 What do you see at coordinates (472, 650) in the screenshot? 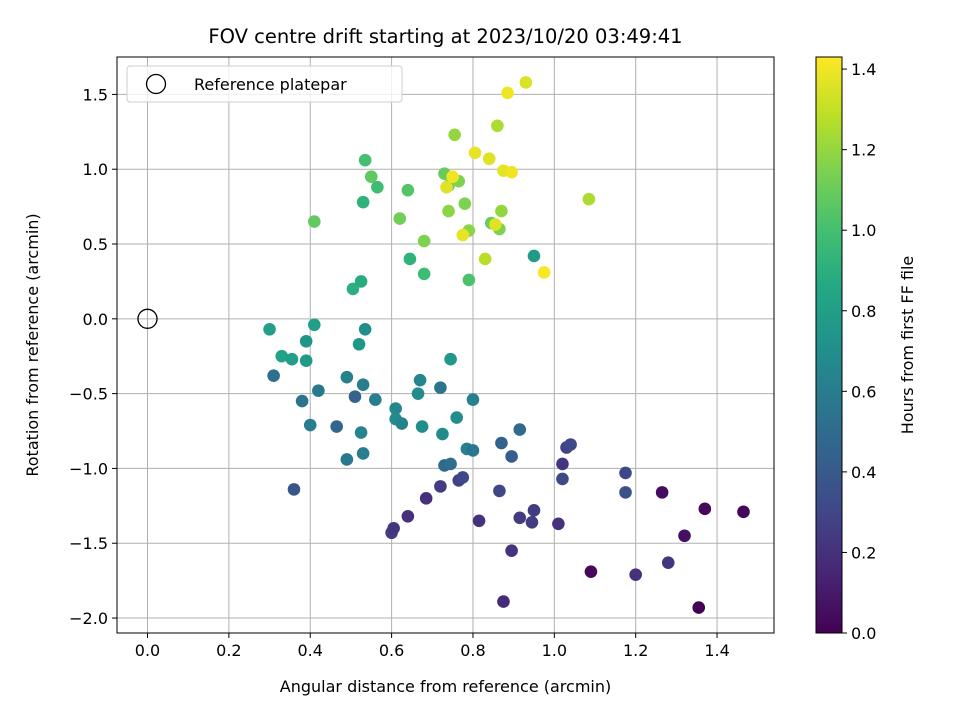
I see `x-tick-label: 0.8` at bounding box center [472, 650].